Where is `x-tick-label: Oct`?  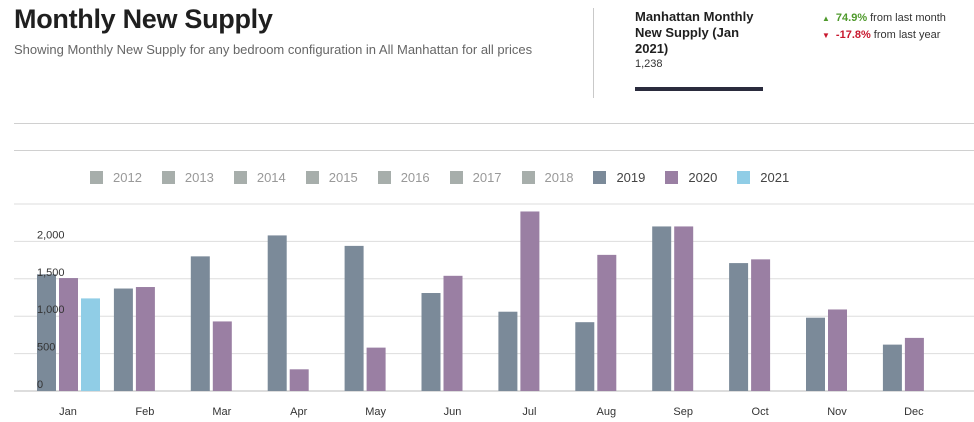
x-tick-label: Oct is located at coordinates (760, 412).